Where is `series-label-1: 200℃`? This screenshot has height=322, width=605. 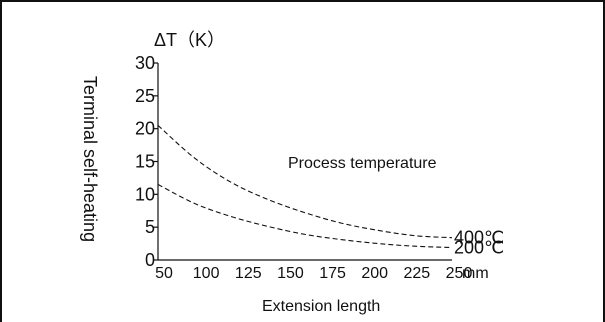
series-label-1: 200℃ is located at coordinates (479, 248).